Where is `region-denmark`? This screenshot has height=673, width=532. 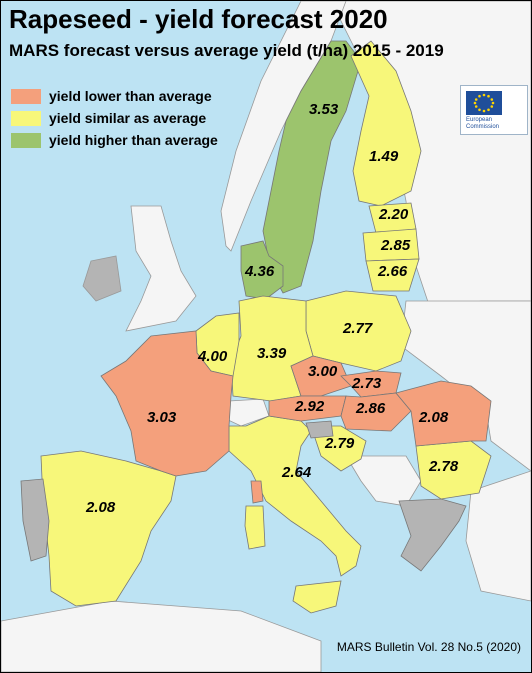
region-denmark is located at coordinates (262, 270).